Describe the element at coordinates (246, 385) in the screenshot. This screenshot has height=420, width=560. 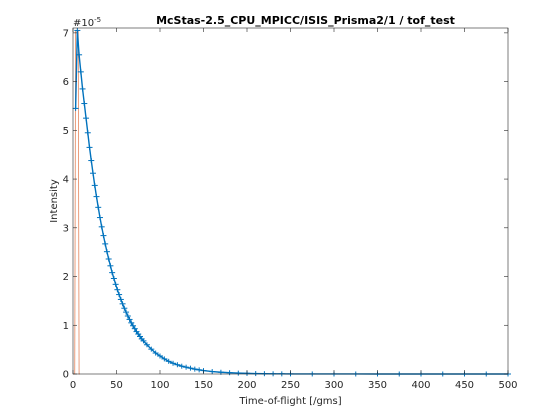
I see `x-tick-label: 200` at that location.